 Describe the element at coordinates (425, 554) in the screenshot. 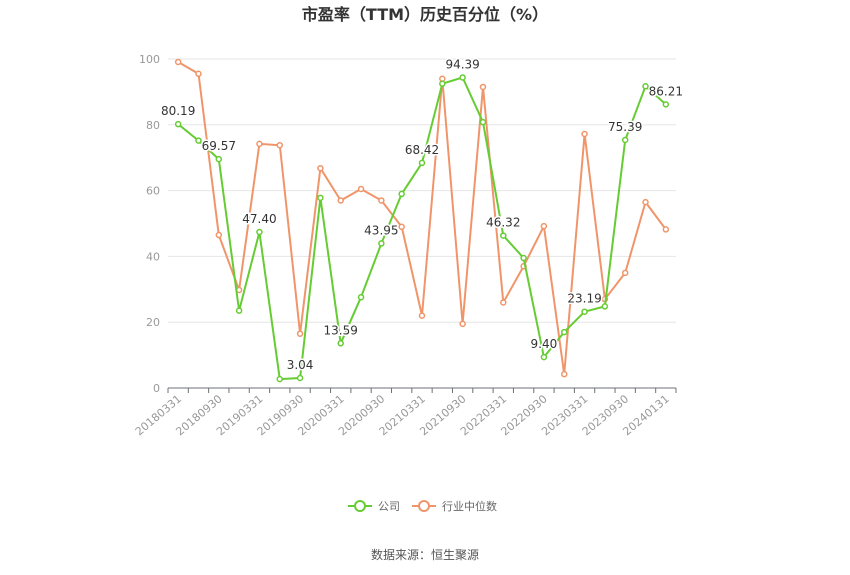

I see `data-source: 数据来源：恒生聚源` at that location.